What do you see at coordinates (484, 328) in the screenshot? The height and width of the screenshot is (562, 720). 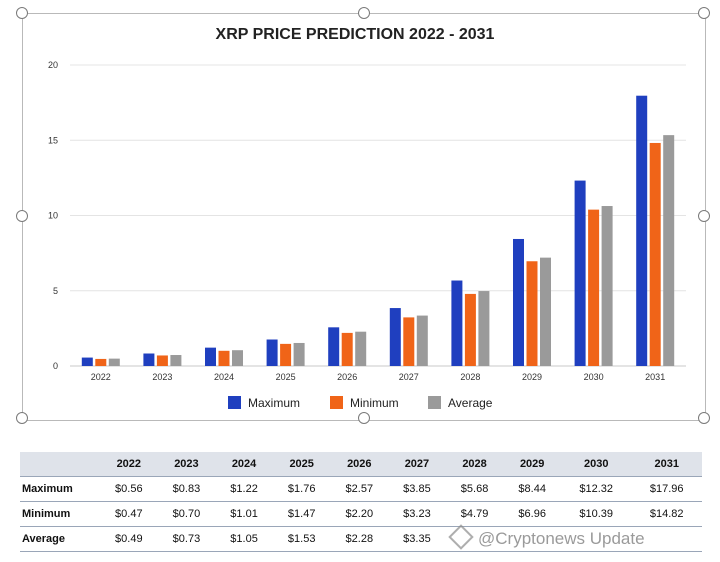 I see `bar-average-2028` at bounding box center [484, 328].